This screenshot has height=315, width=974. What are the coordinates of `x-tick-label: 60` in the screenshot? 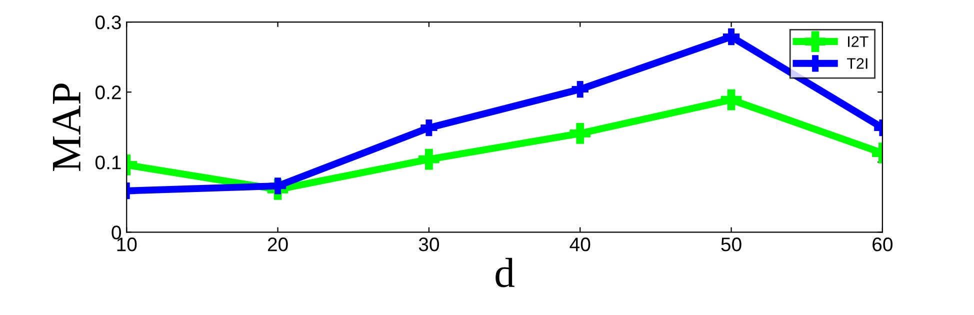 It's located at (882, 245).